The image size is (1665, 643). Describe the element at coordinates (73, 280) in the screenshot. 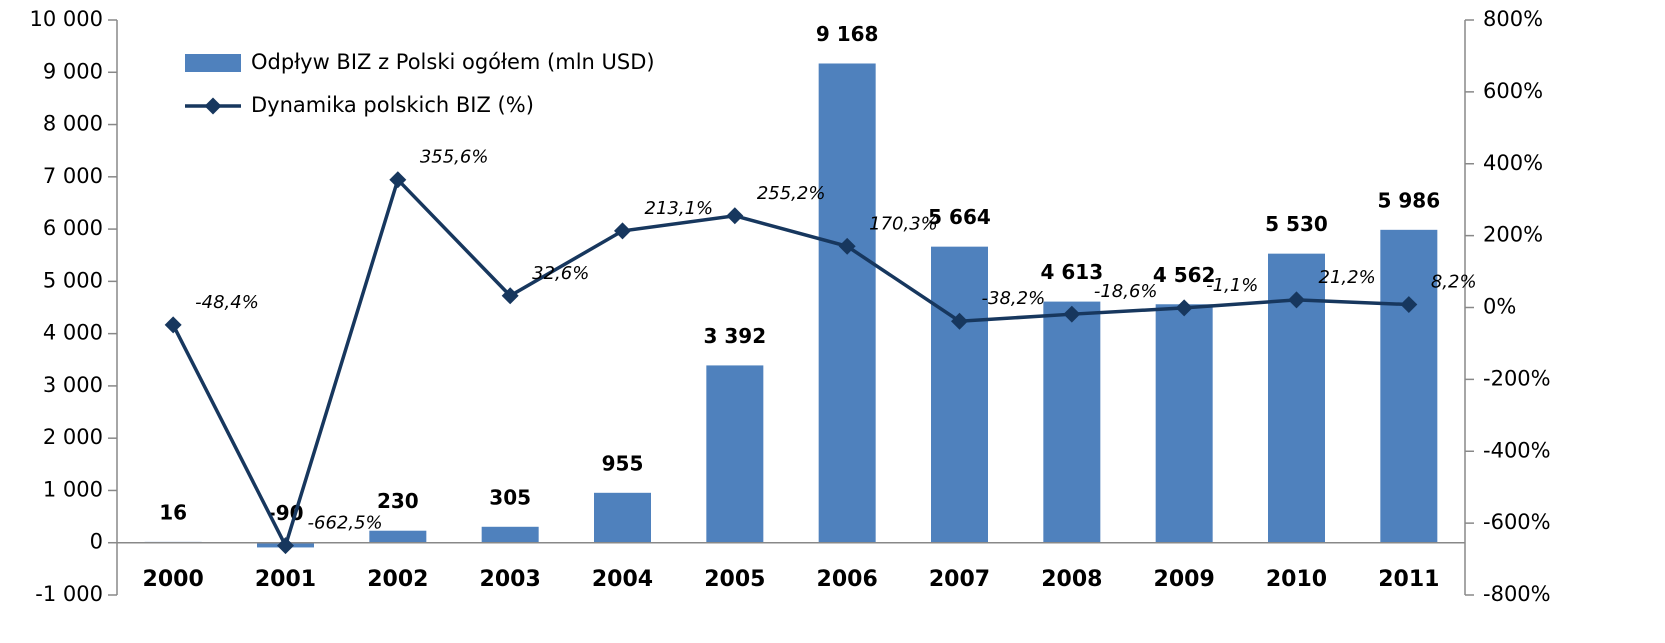

I see `y-tick-label: 5 000` at that location.